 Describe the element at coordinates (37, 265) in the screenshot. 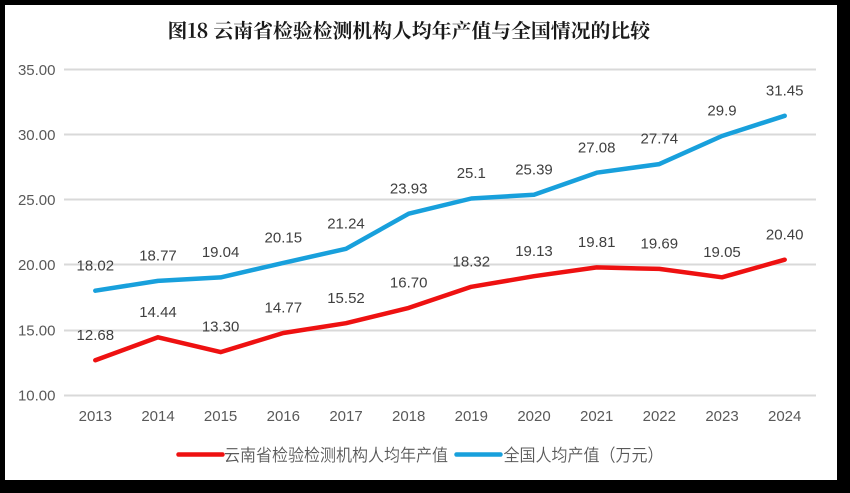

I see `svg-text: 20.00` at that location.